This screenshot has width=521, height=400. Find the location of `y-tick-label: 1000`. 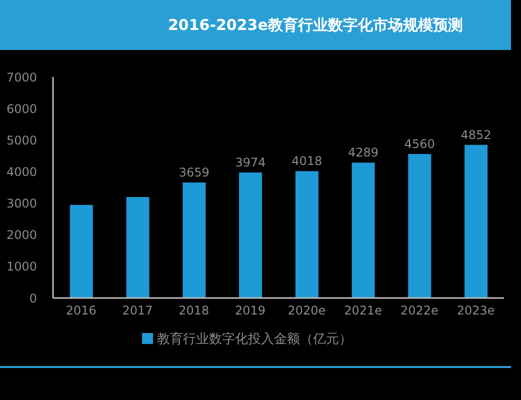

y-tick-label: 1000 is located at coordinates (21, 267).